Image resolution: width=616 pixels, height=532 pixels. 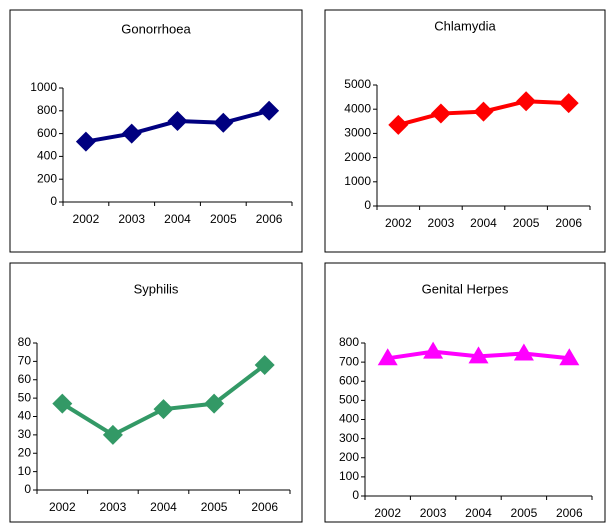 What do you see at coordinates (465, 288) in the screenshot?
I see `chart-title: Genital Herpes` at bounding box center [465, 288].